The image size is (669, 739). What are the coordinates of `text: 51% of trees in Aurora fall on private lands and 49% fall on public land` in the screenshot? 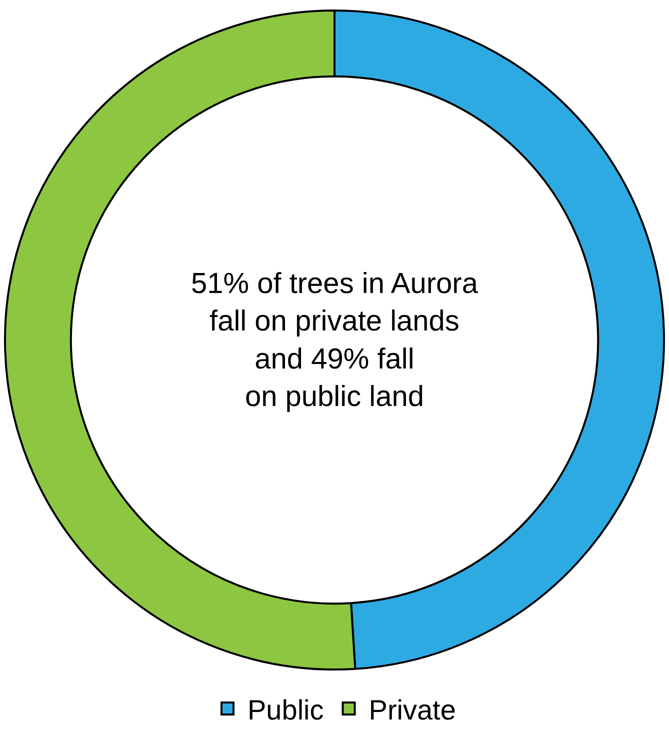 It's located at (335, 341).